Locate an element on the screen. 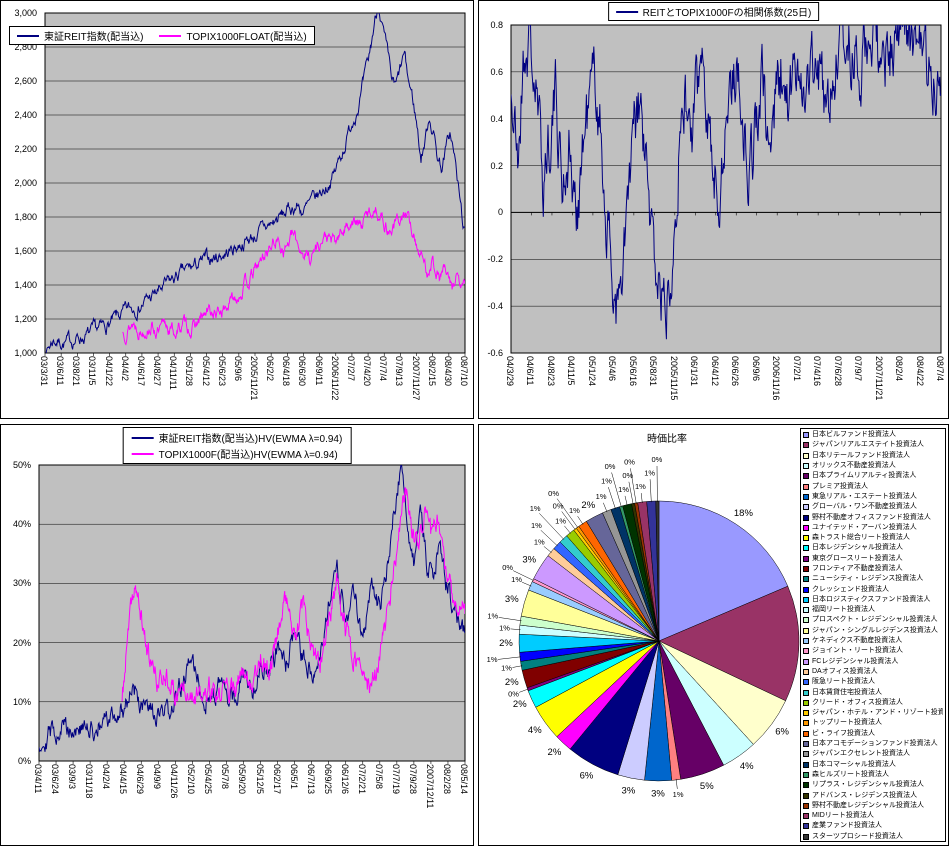 Image resolution: width=951 pixels, height=847 pixels. pie-legend-entry: 日本ビルファンド投資法人 is located at coordinates (873, 435).